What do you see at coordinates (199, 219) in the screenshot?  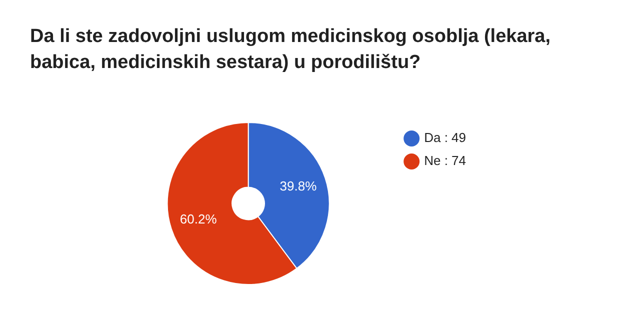 I see `data-label: 60.2%` at bounding box center [199, 219].